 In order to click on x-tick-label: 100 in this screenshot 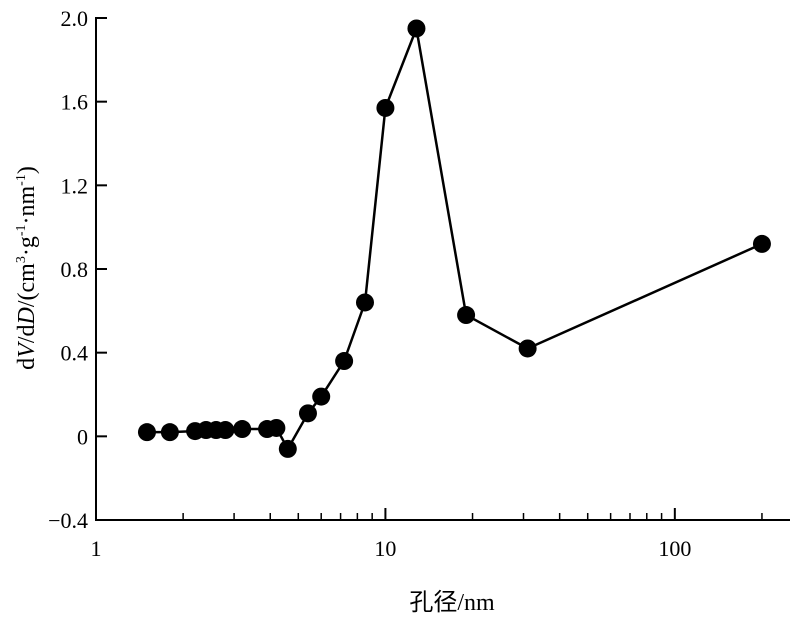, I will do `click(674, 548)`.